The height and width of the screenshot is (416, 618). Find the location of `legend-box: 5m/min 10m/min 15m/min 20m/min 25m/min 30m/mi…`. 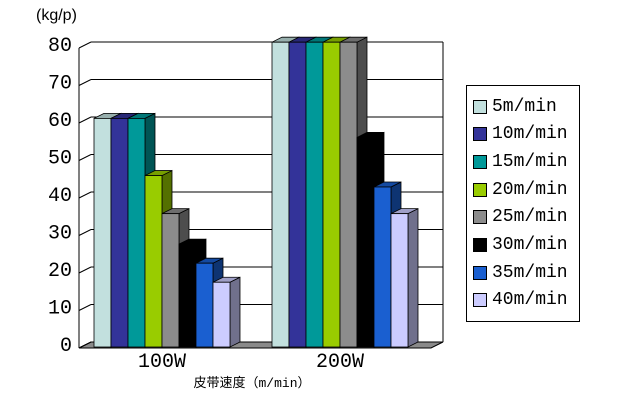

legend-box: 5m/min 10m/min 15m/min 20m/min 25m/min 30m/mi… is located at coordinates (523, 203).